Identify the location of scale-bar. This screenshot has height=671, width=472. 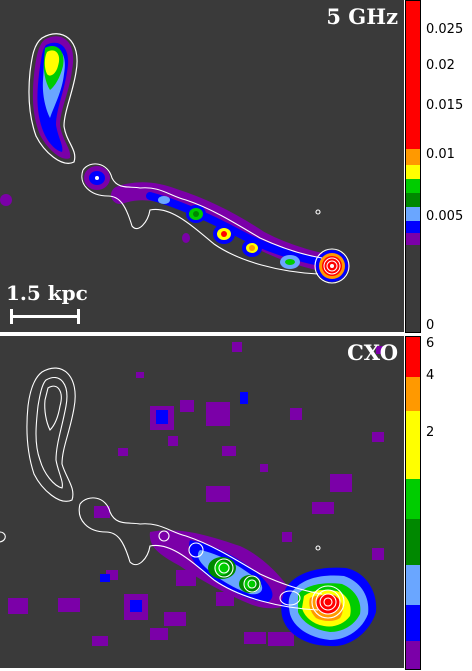
(45, 316).